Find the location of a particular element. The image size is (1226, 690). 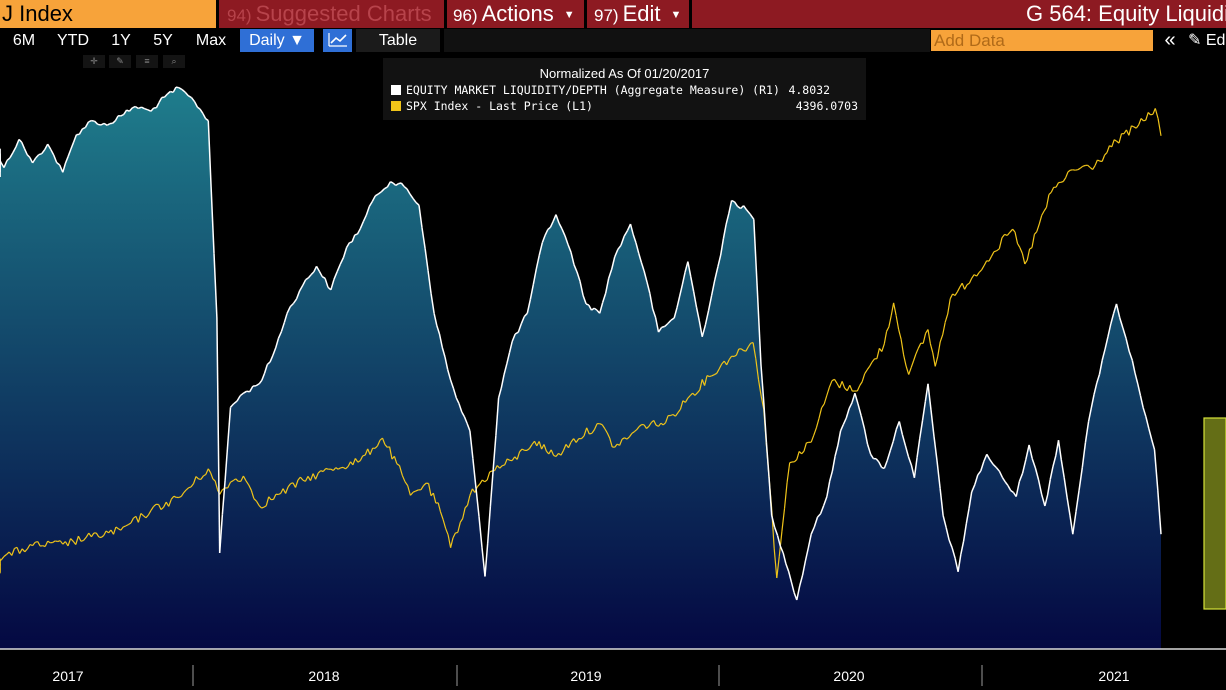

actions-menu: 96) Actions ▼ is located at coordinates (515, 14).